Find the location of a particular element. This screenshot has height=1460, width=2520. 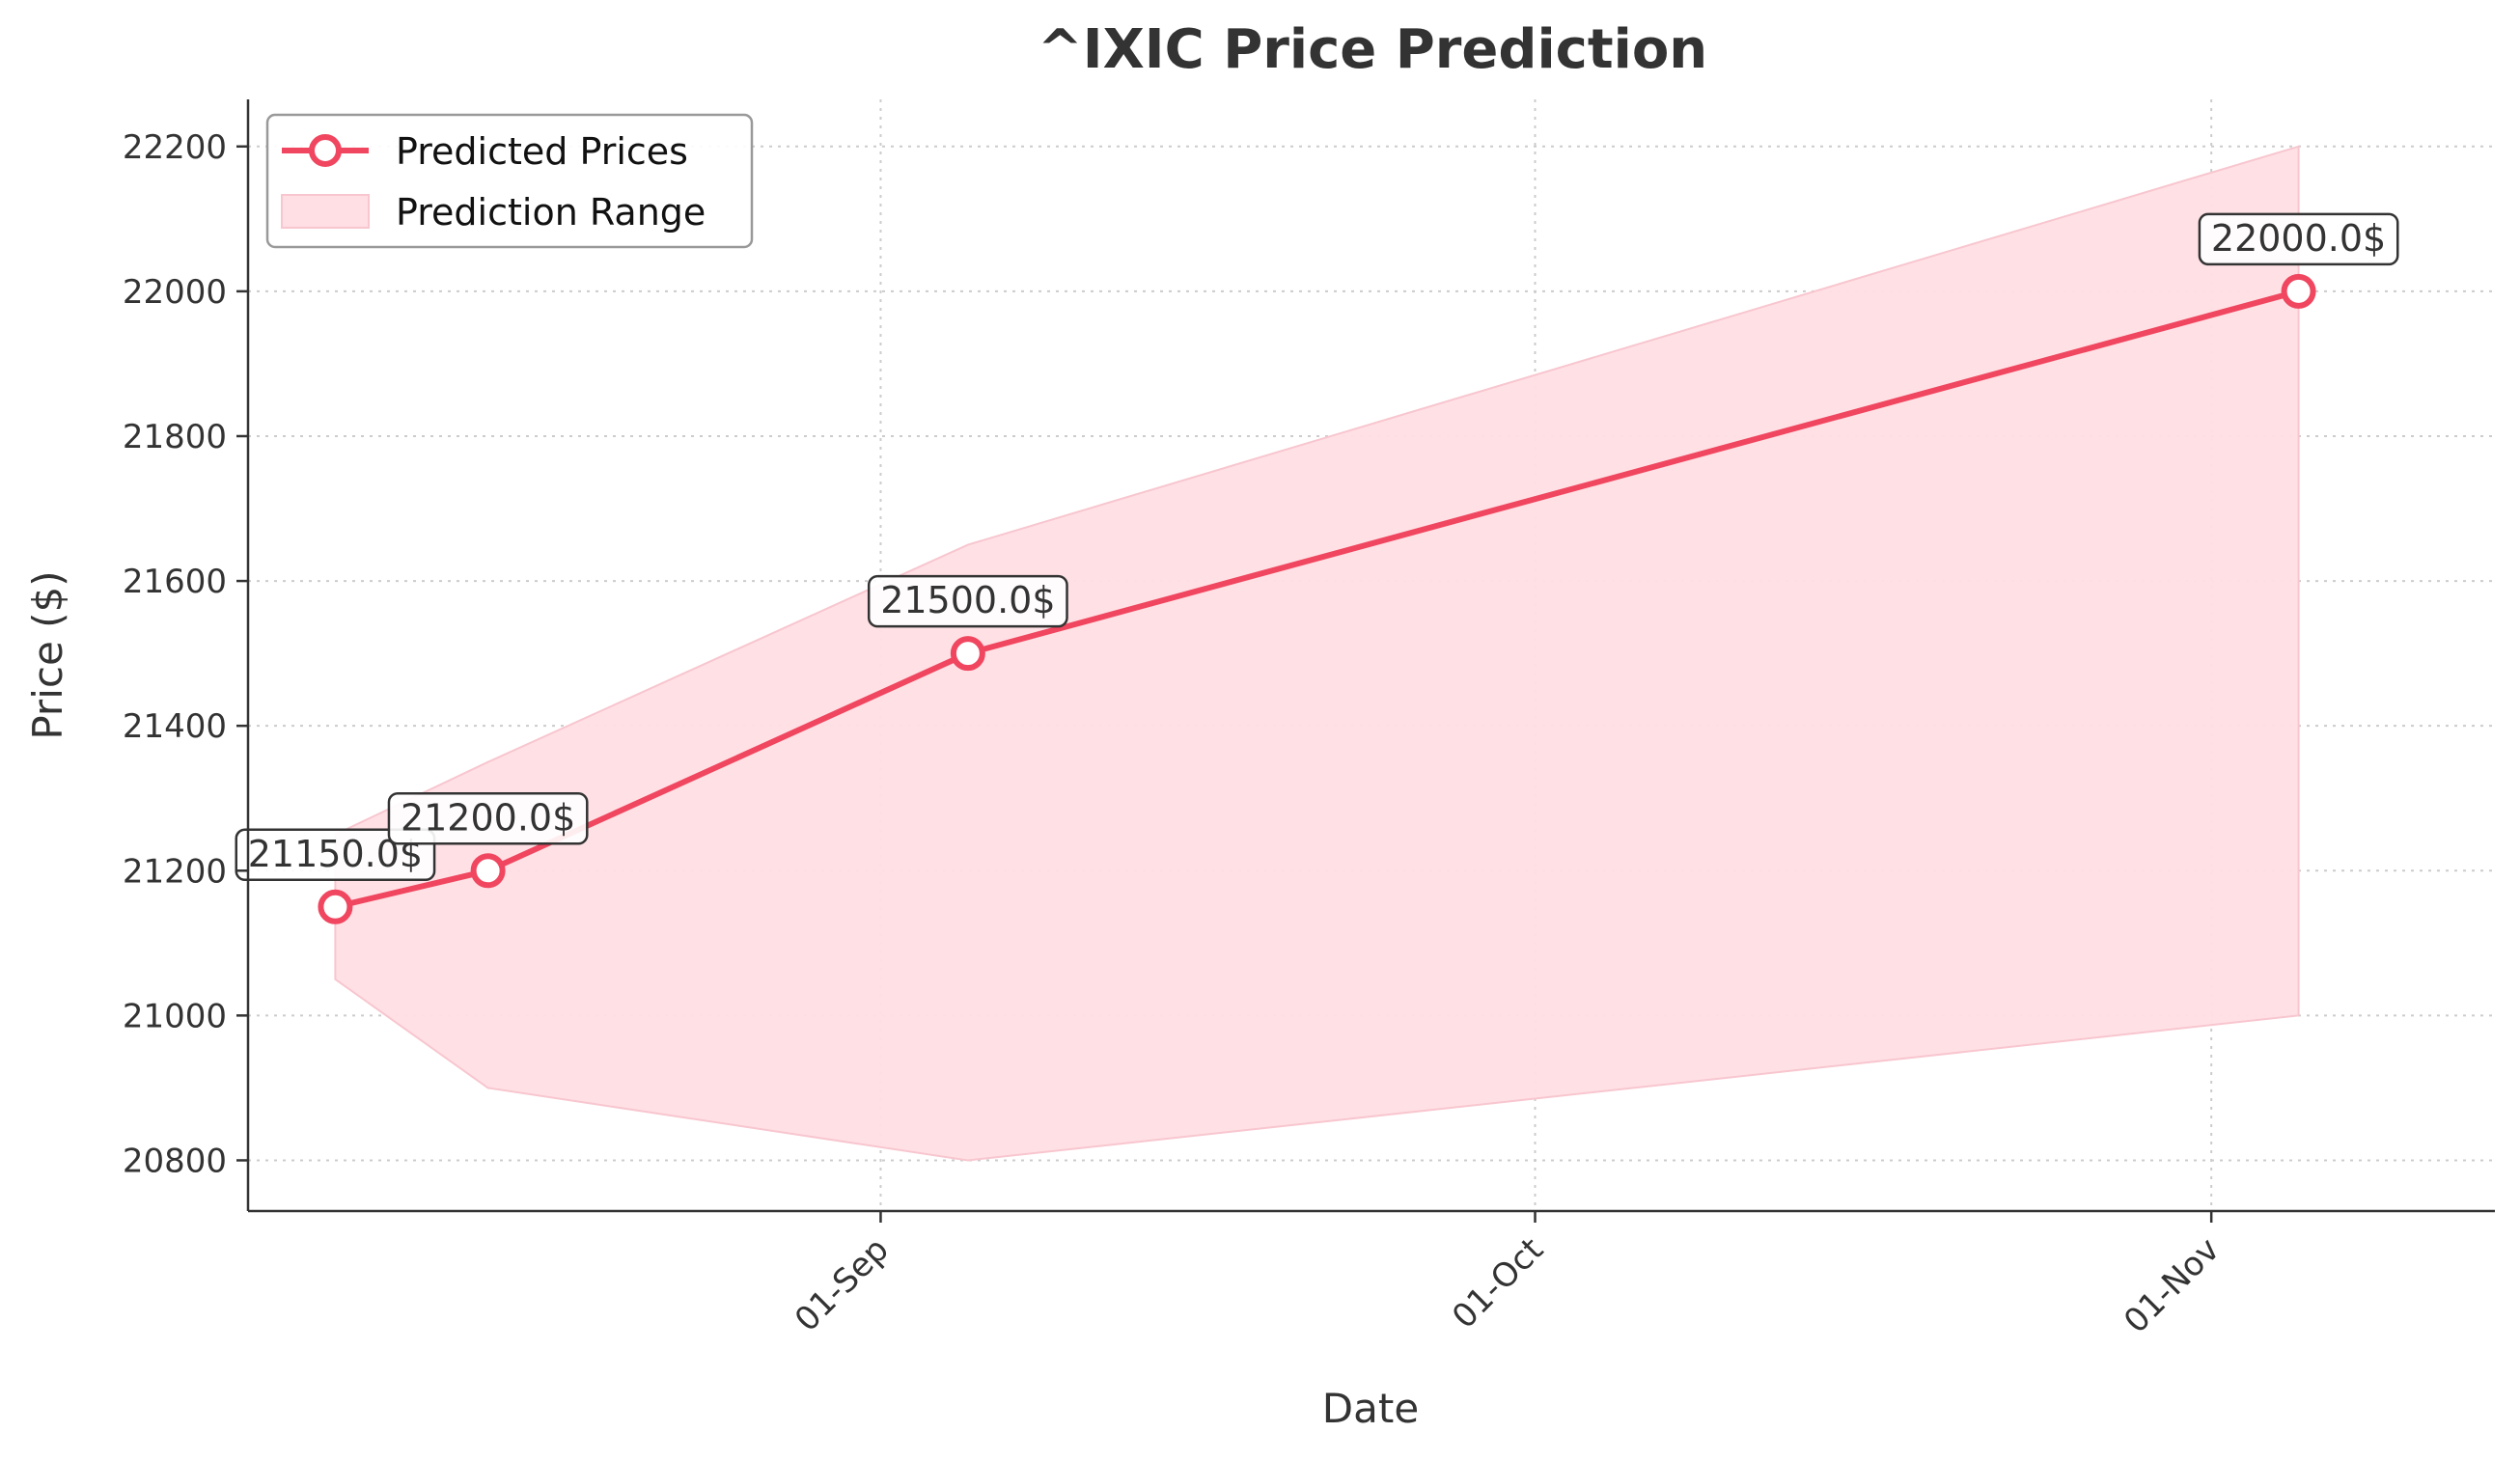

data-label-text: 21500.0$ is located at coordinates (968, 600).